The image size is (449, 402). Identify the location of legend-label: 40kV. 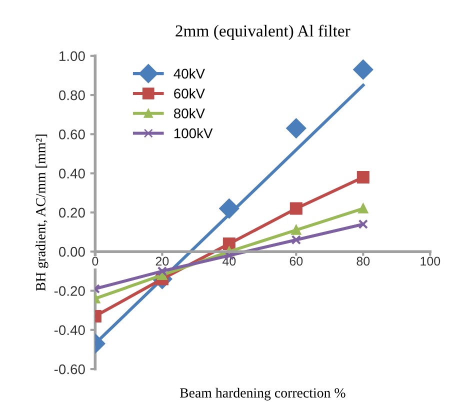
(189, 73).